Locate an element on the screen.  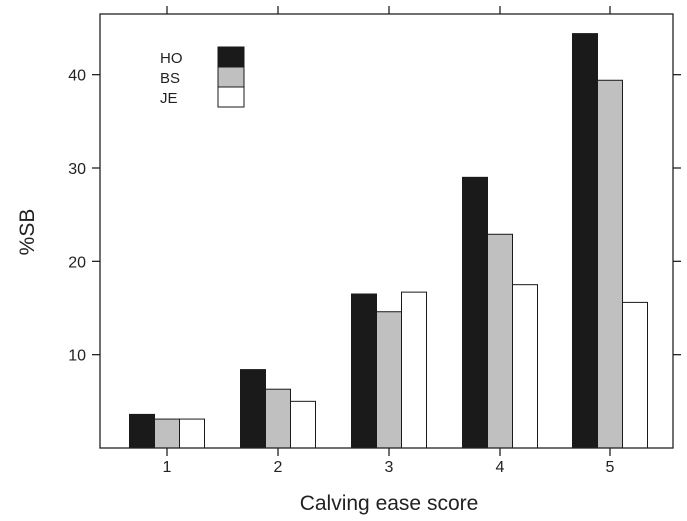
legend-swatch-ho is located at coordinates (231, 57).